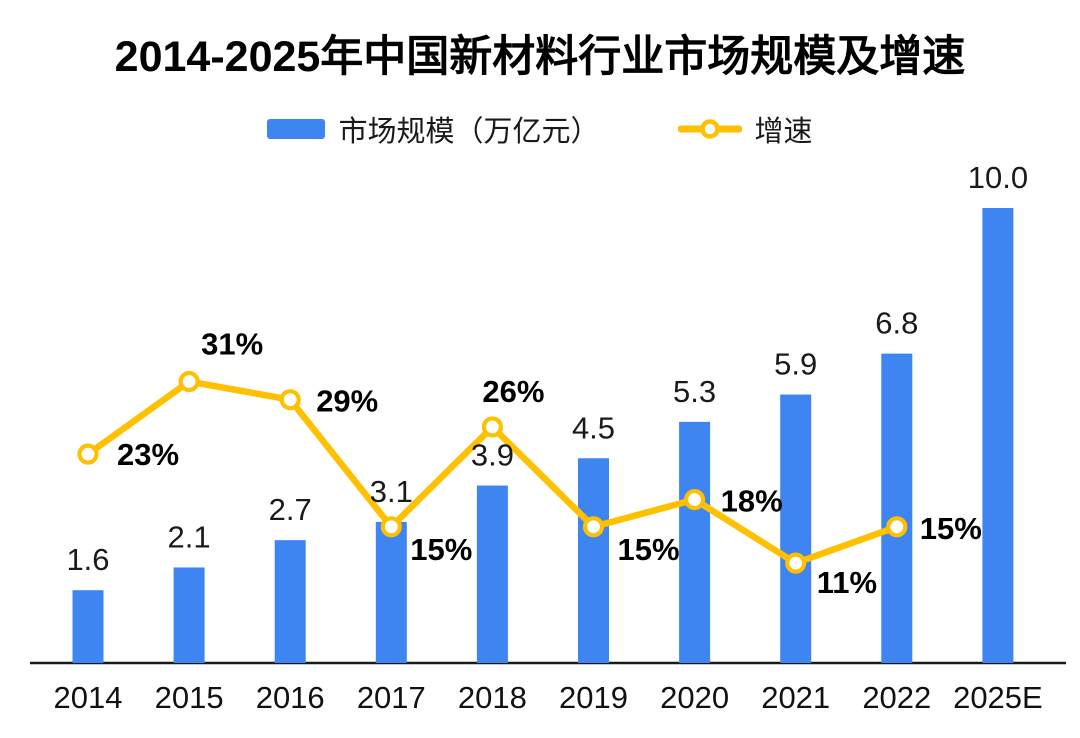  I want to click on line-legend-swatch, so click(709, 129).